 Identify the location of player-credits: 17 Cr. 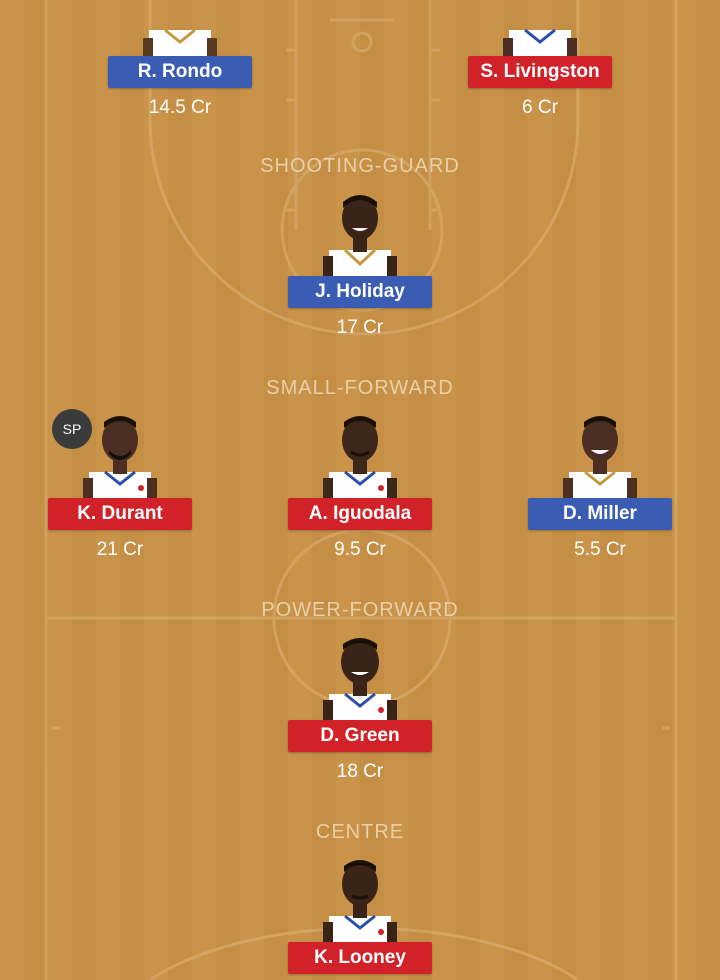
(360, 327).